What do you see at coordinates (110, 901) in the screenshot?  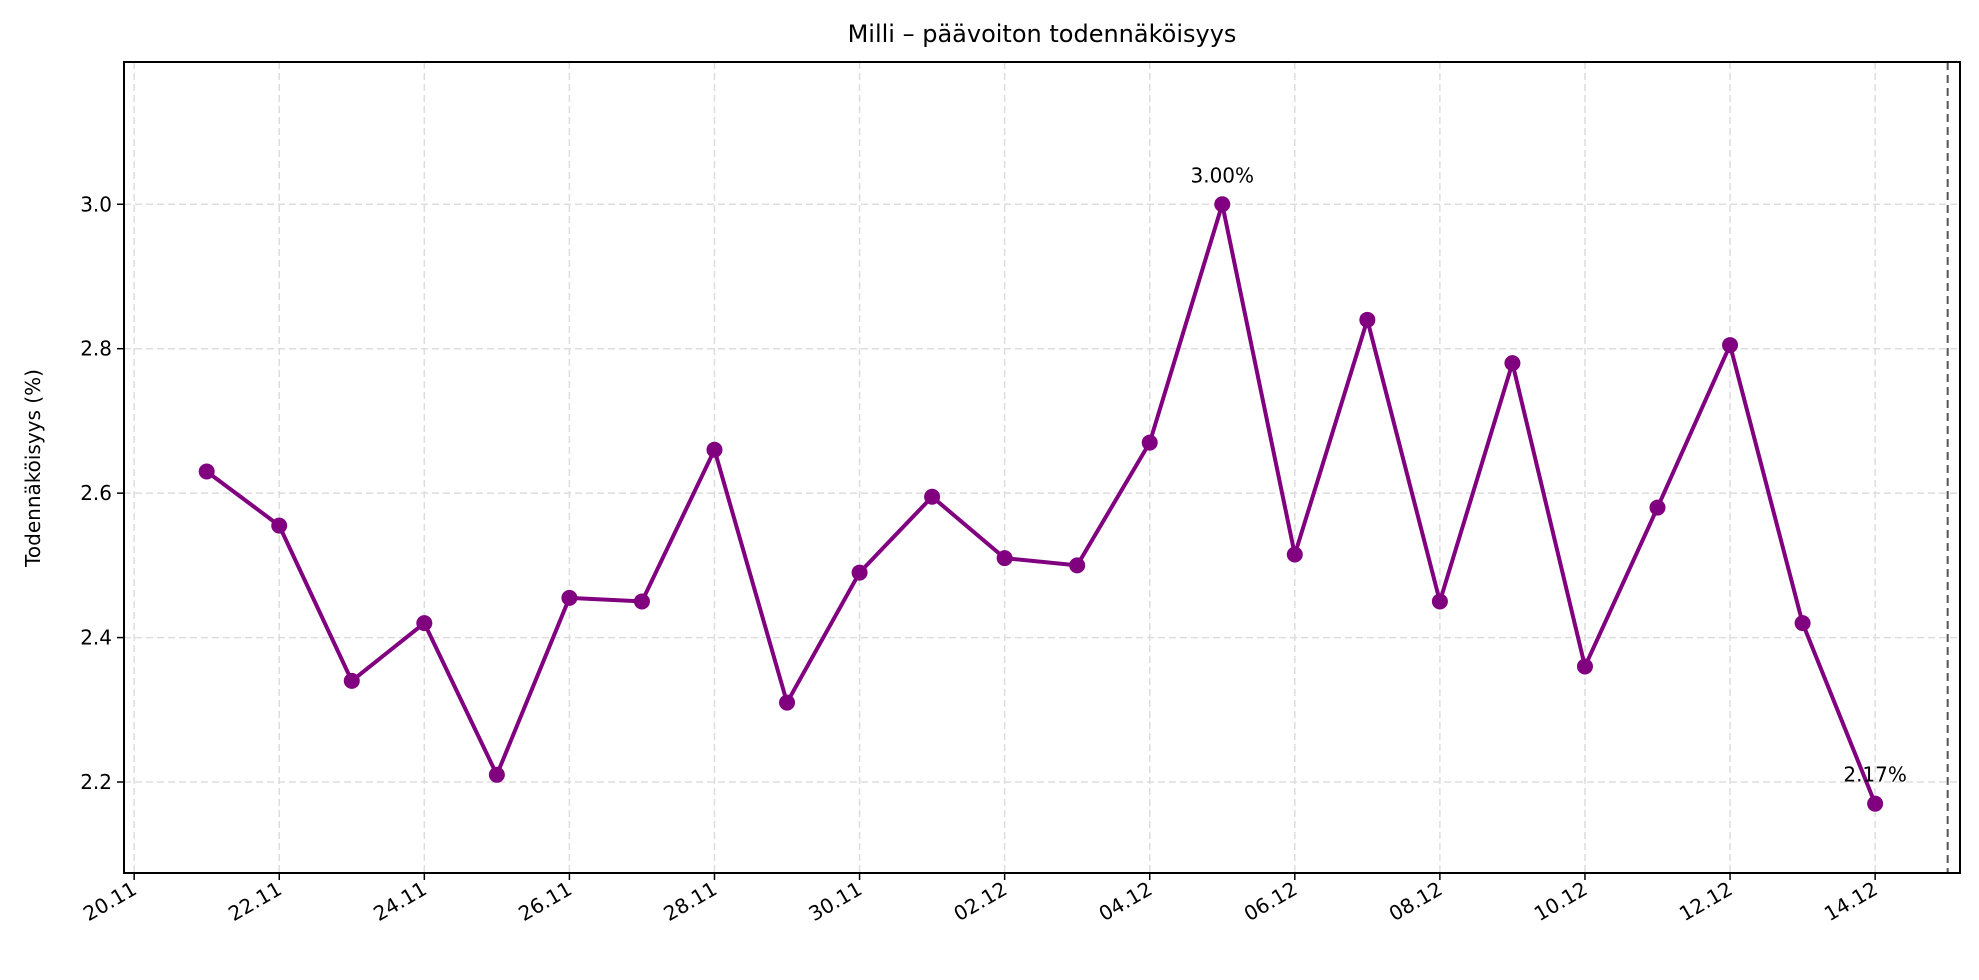 I see `x-tick-label: 20.11` at bounding box center [110, 901].